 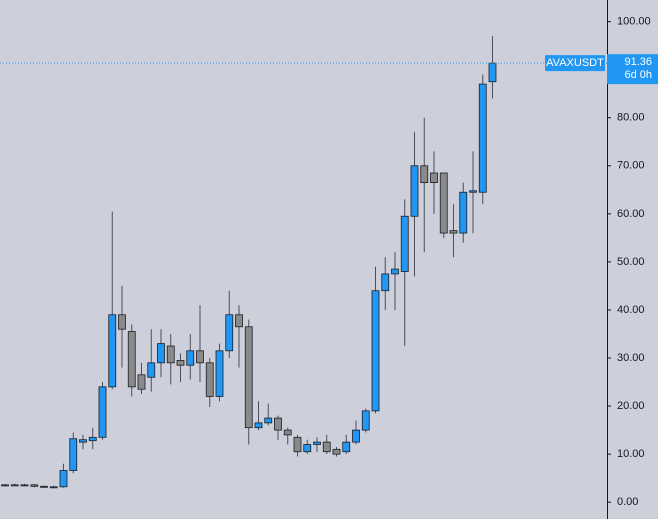 What do you see at coordinates (627, 502) in the screenshot?
I see `y-tick-label: 0.00` at bounding box center [627, 502].